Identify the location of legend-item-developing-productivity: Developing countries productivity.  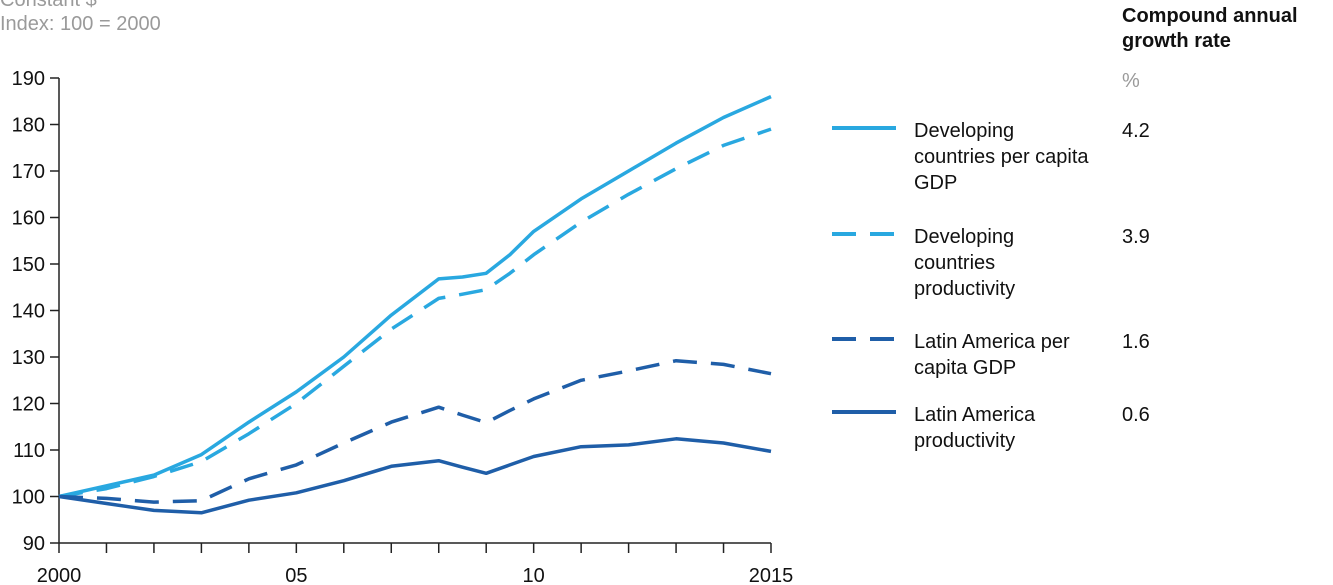
(963, 263).